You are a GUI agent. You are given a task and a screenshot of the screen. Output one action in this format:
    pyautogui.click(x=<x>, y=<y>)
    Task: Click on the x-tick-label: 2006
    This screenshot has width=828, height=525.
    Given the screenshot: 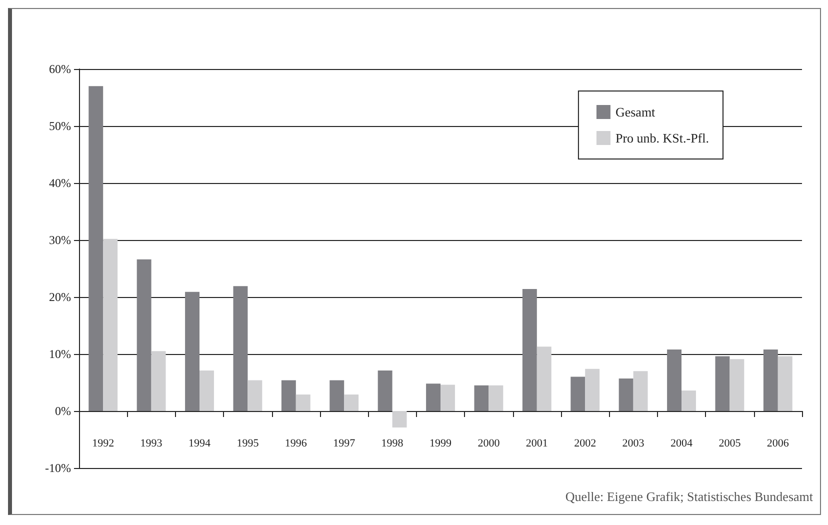 What is the action you would take?
    pyautogui.click(x=778, y=444)
    